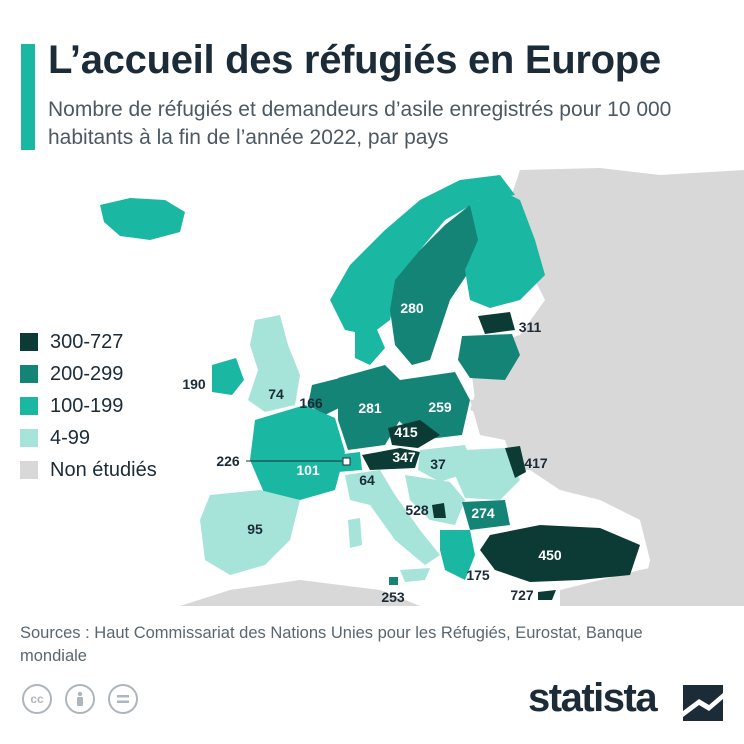  Describe the element at coordinates (489, 357) in the screenshot. I see `region-baltics` at that location.